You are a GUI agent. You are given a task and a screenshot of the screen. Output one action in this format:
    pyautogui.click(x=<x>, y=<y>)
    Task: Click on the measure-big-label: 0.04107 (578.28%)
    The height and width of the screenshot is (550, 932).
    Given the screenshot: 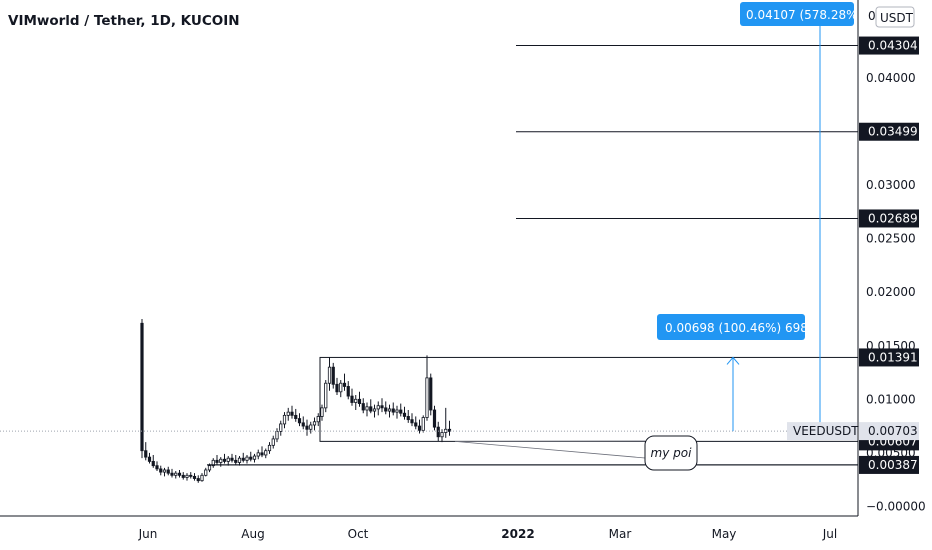 What is the action you would take?
    pyautogui.click(x=804, y=15)
    